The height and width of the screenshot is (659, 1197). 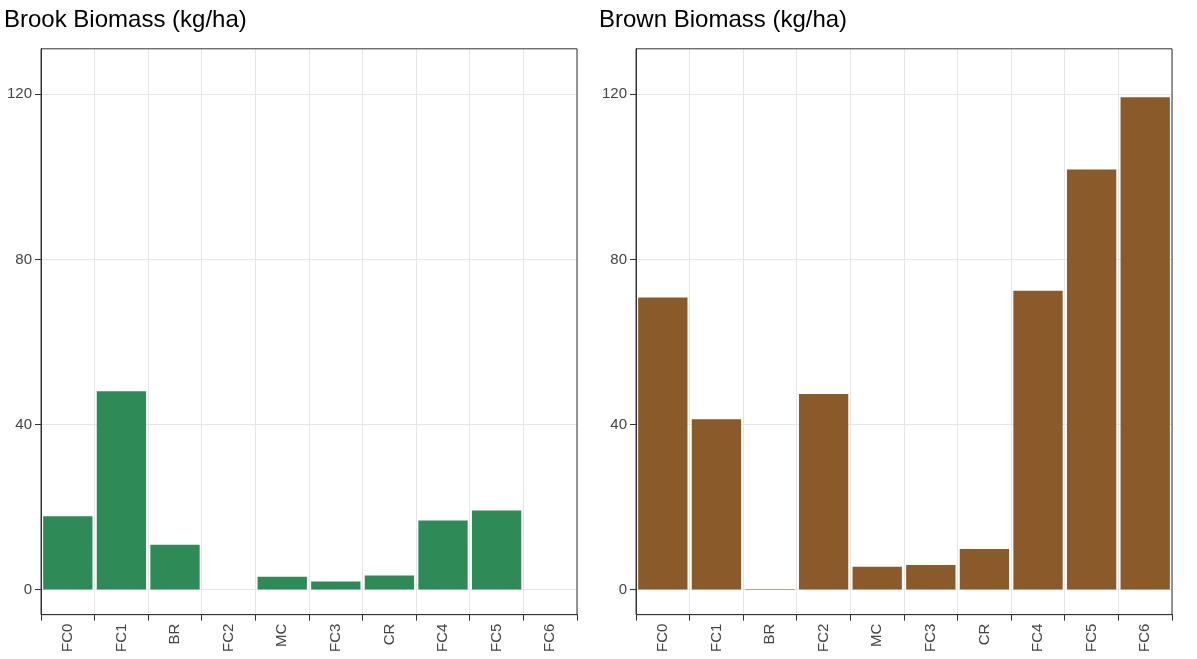 I want to click on chart-title: Brown Biomass (kg/ha), so click(x=723, y=19).